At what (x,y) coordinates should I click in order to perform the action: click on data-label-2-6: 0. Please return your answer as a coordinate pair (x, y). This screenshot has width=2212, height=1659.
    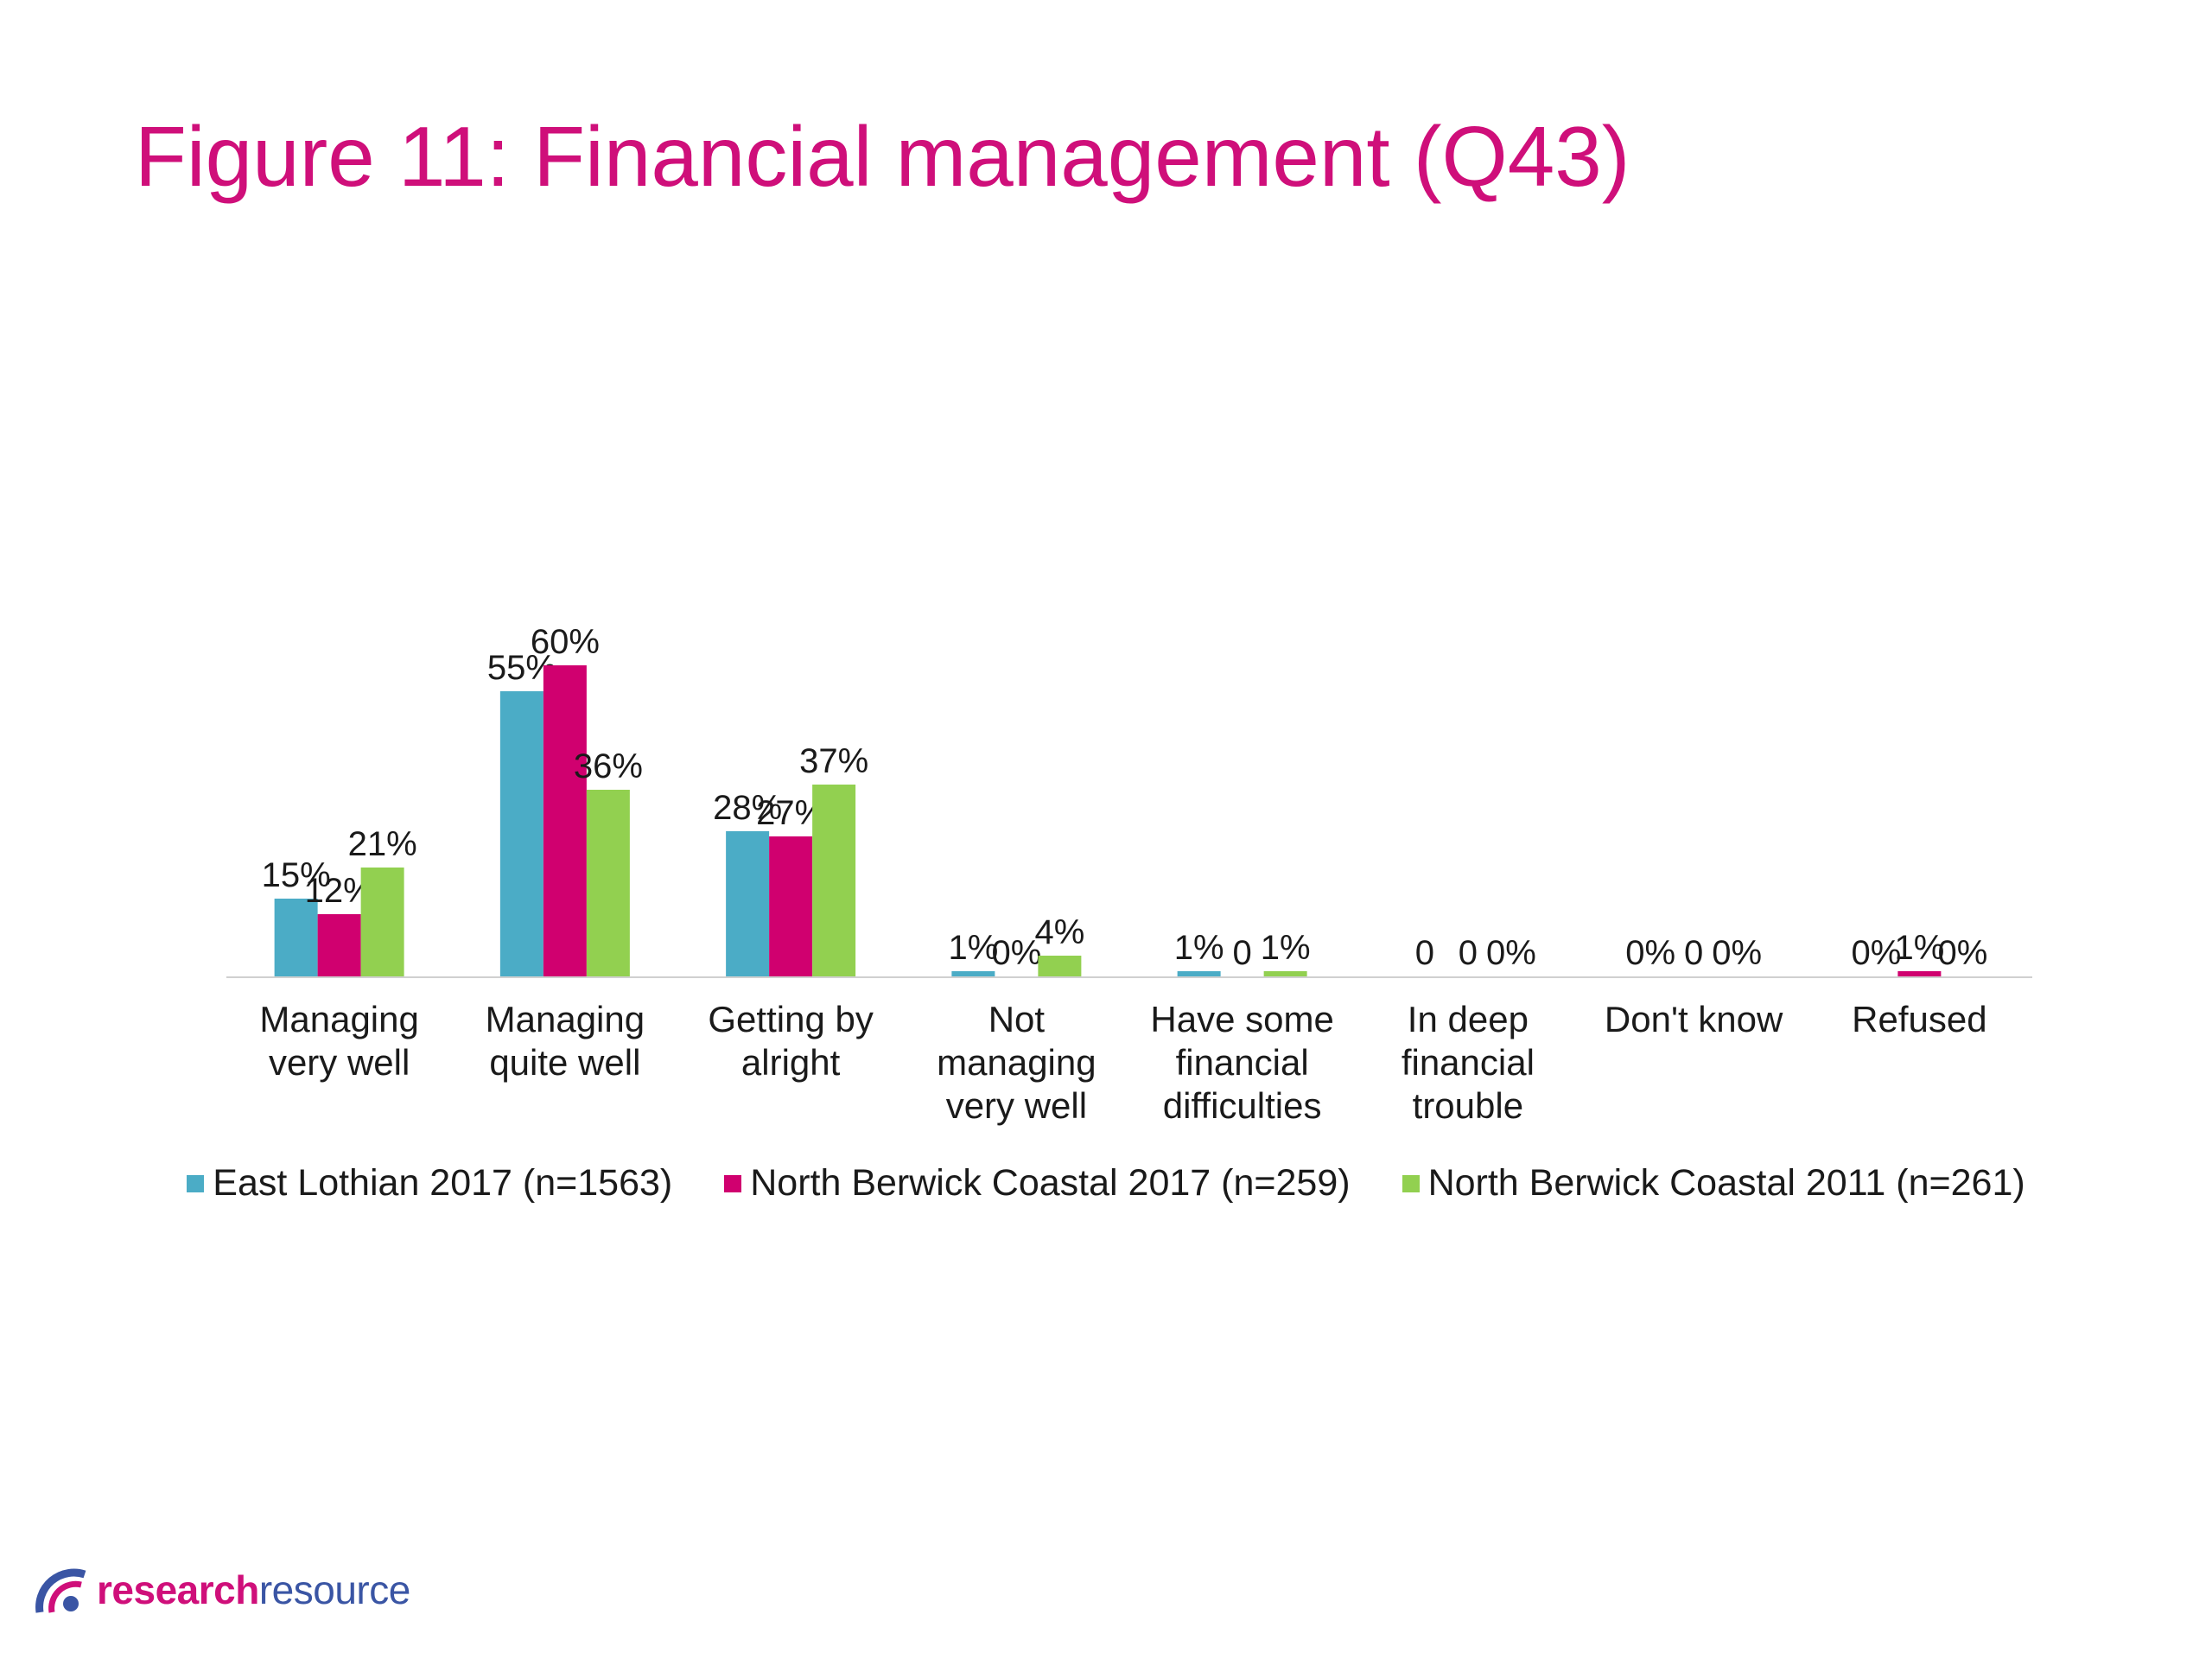
    Looking at the image, I should click on (1468, 953).